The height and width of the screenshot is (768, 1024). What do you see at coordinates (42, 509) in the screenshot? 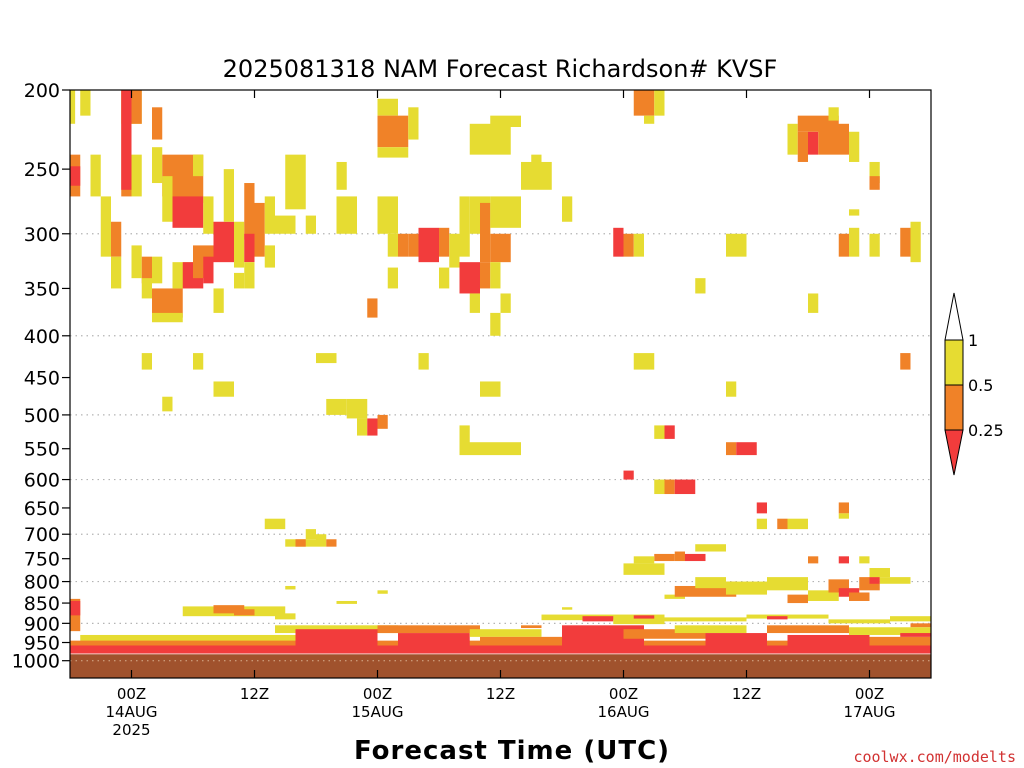
I see `y-tick-label-650: 650` at bounding box center [42, 509].